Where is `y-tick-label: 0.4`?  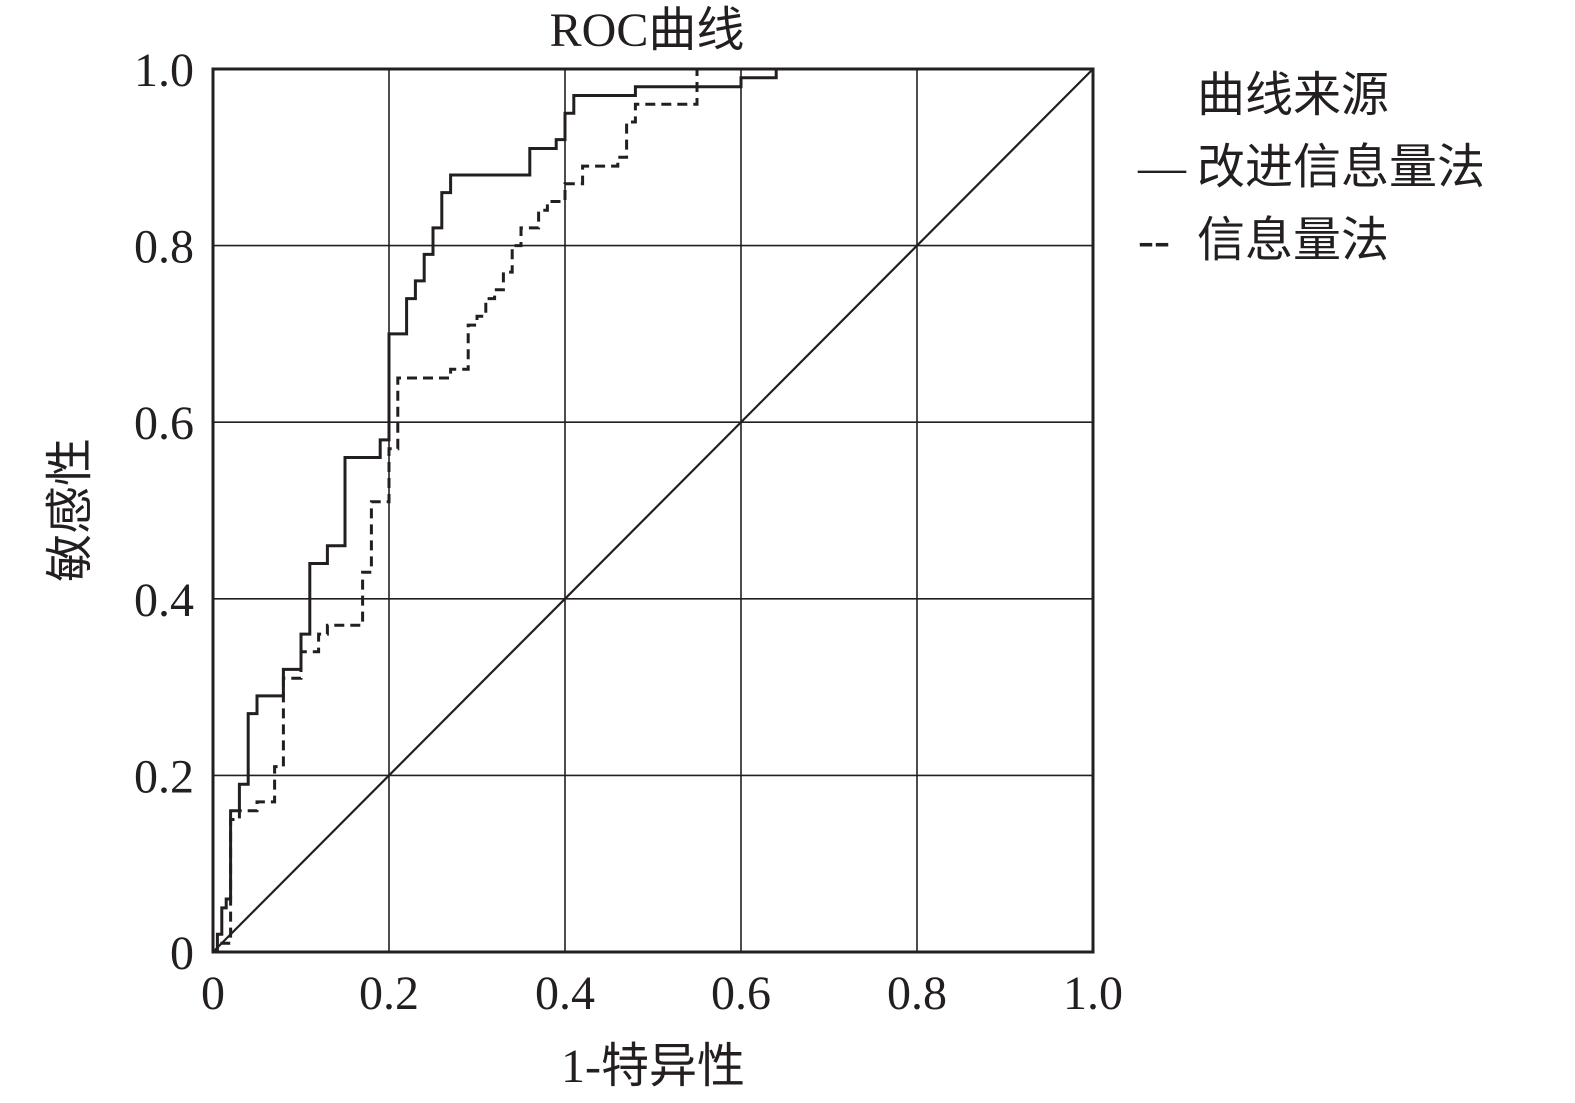 y-tick-label: 0.4 is located at coordinates (164, 600).